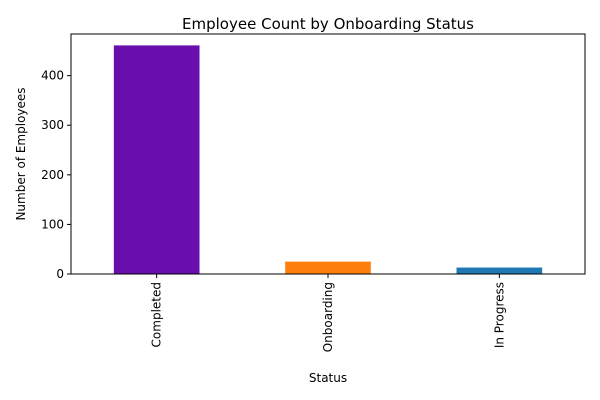  What do you see at coordinates (52, 224) in the screenshot?
I see `y-tick-label: 100` at bounding box center [52, 224].